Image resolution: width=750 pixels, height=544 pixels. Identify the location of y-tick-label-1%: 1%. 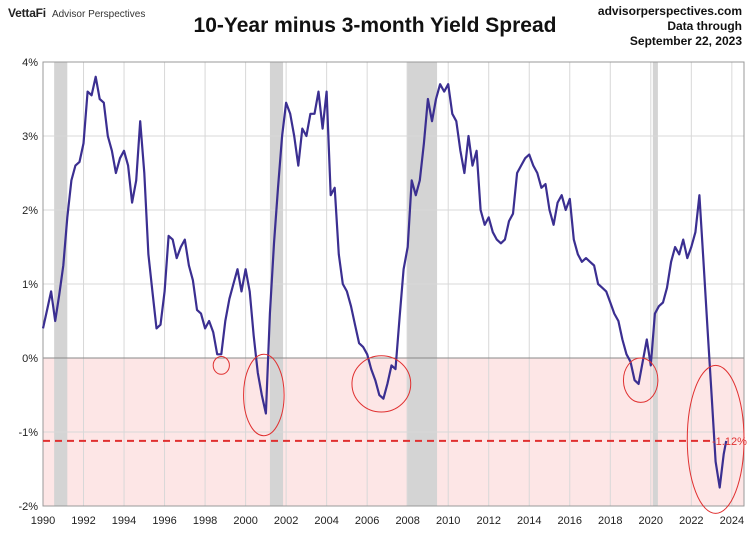
(30, 285).